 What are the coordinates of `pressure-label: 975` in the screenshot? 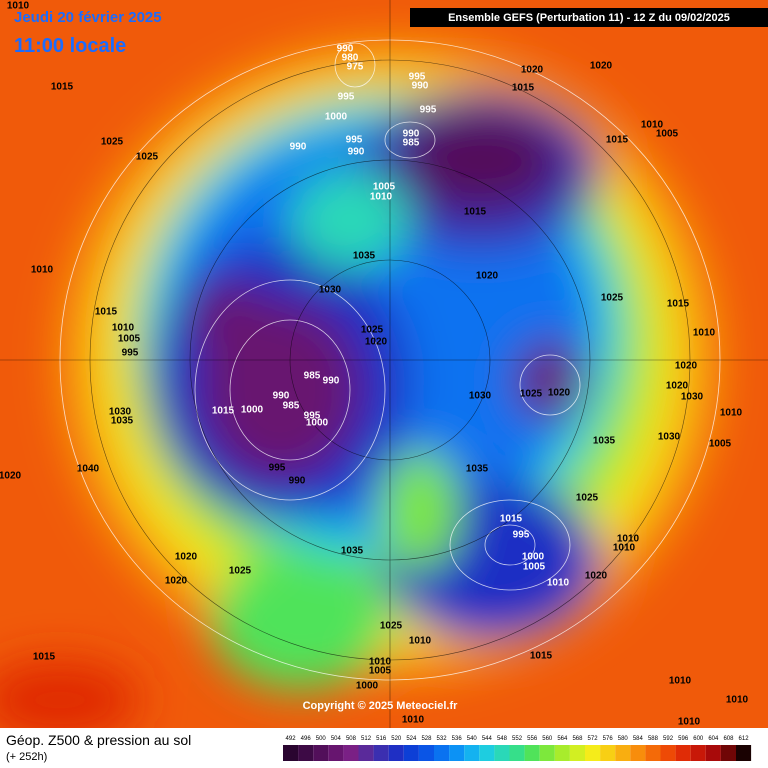 It's located at (355, 67).